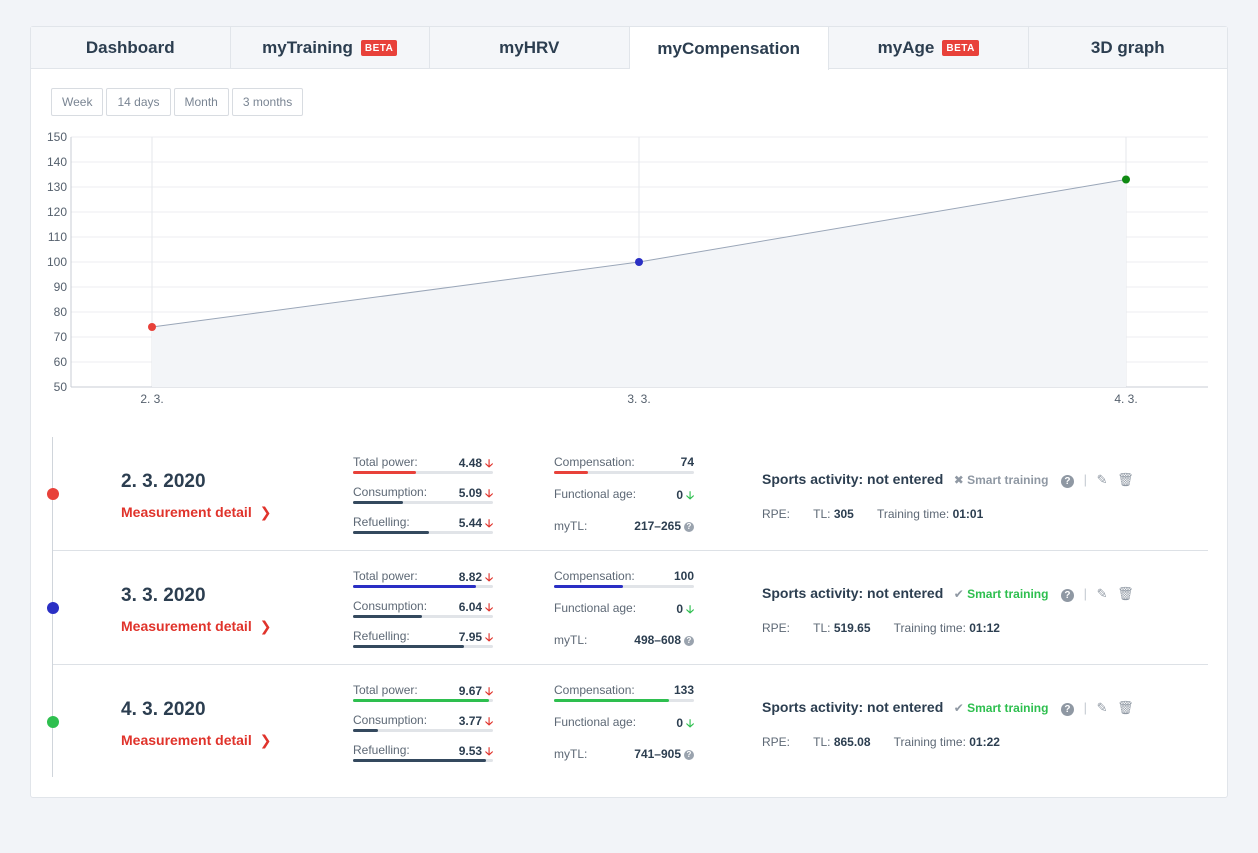 The width and height of the screenshot is (1258, 853). Describe the element at coordinates (1008, 594) in the screenshot. I see `smart-training-label: Smart training` at that location.